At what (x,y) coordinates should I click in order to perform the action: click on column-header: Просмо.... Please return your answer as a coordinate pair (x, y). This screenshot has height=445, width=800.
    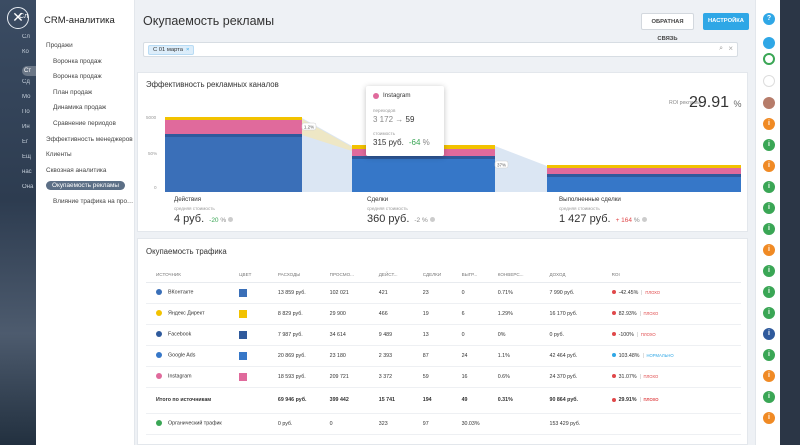
    Looking at the image, I should click on (354, 275).